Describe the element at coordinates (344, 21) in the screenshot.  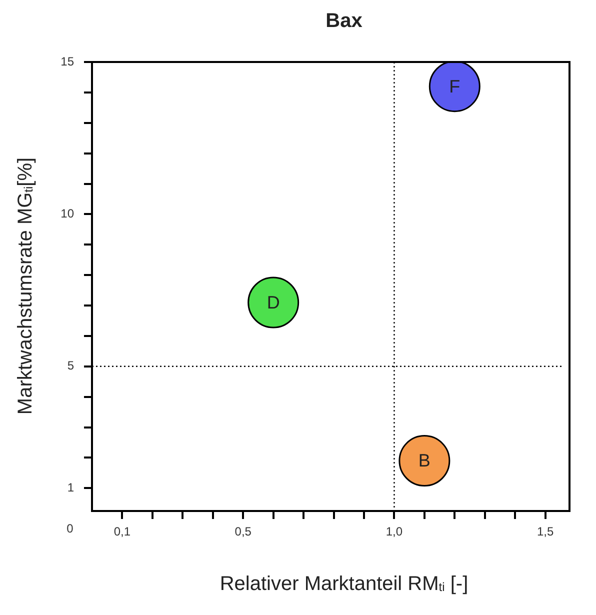
I see `chart-title: Bax` at that location.